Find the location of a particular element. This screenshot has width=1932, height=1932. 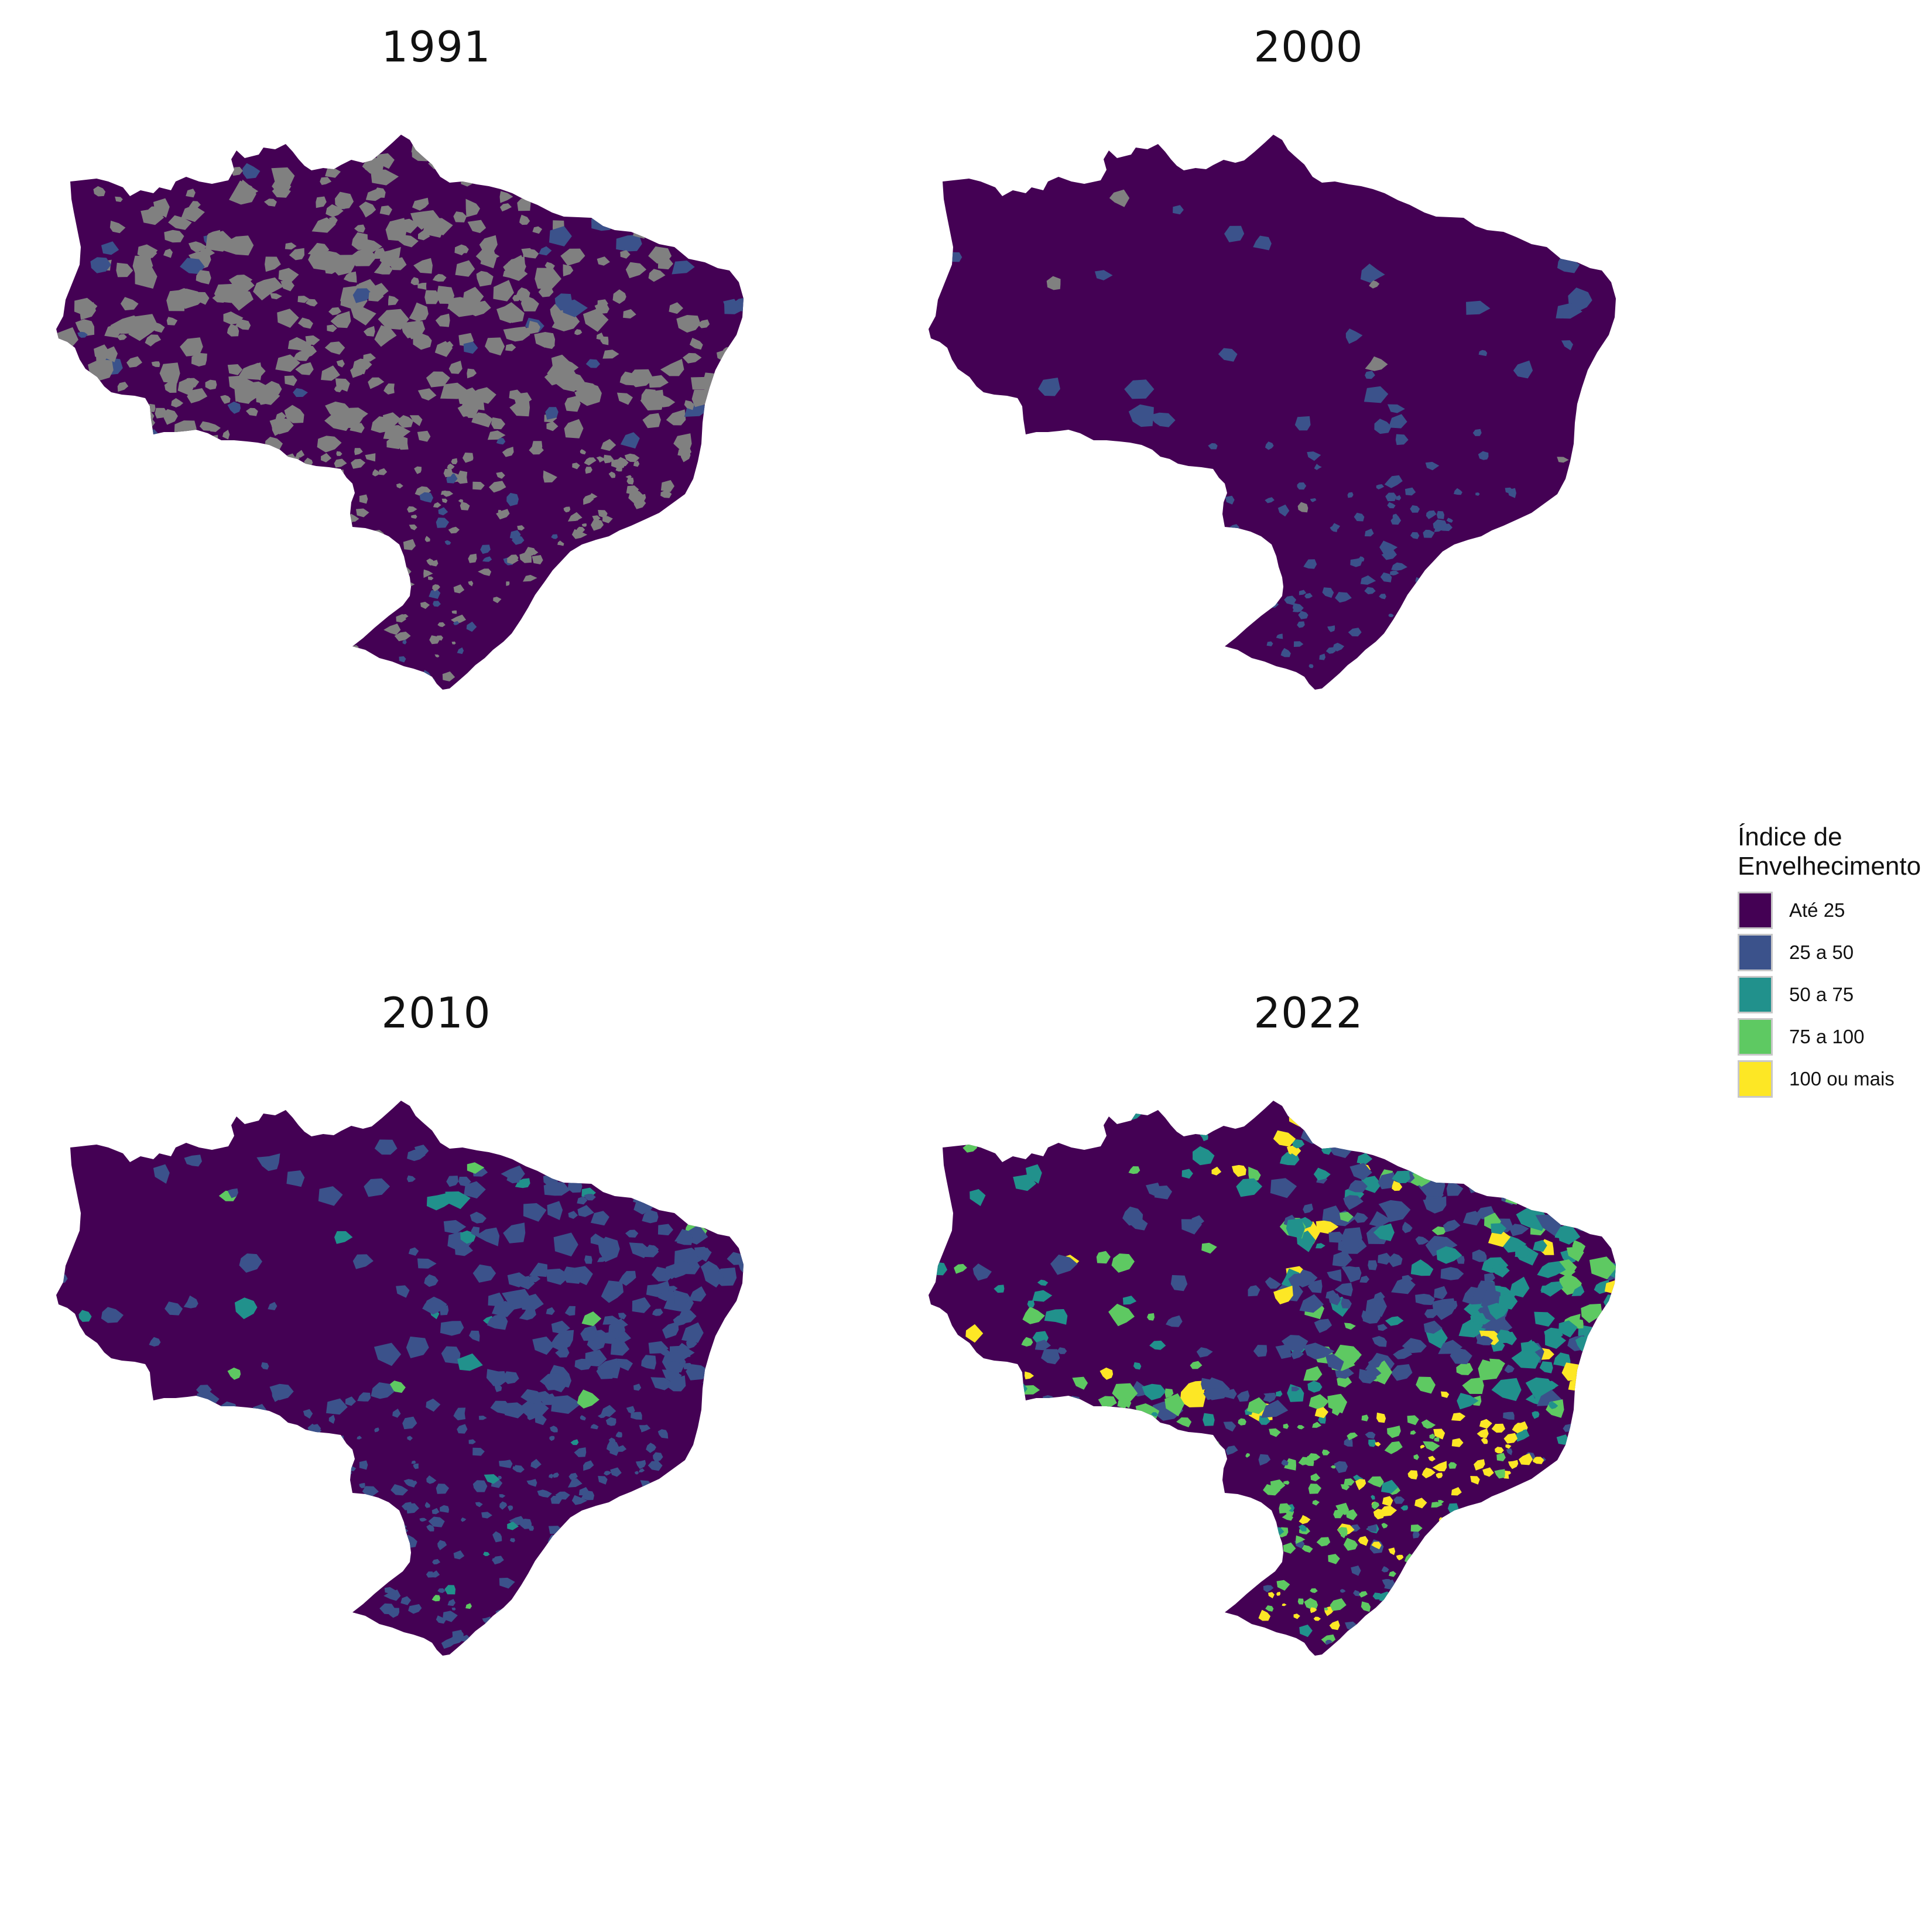

legend-label: 75 a 100 is located at coordinates (1827, 1036).